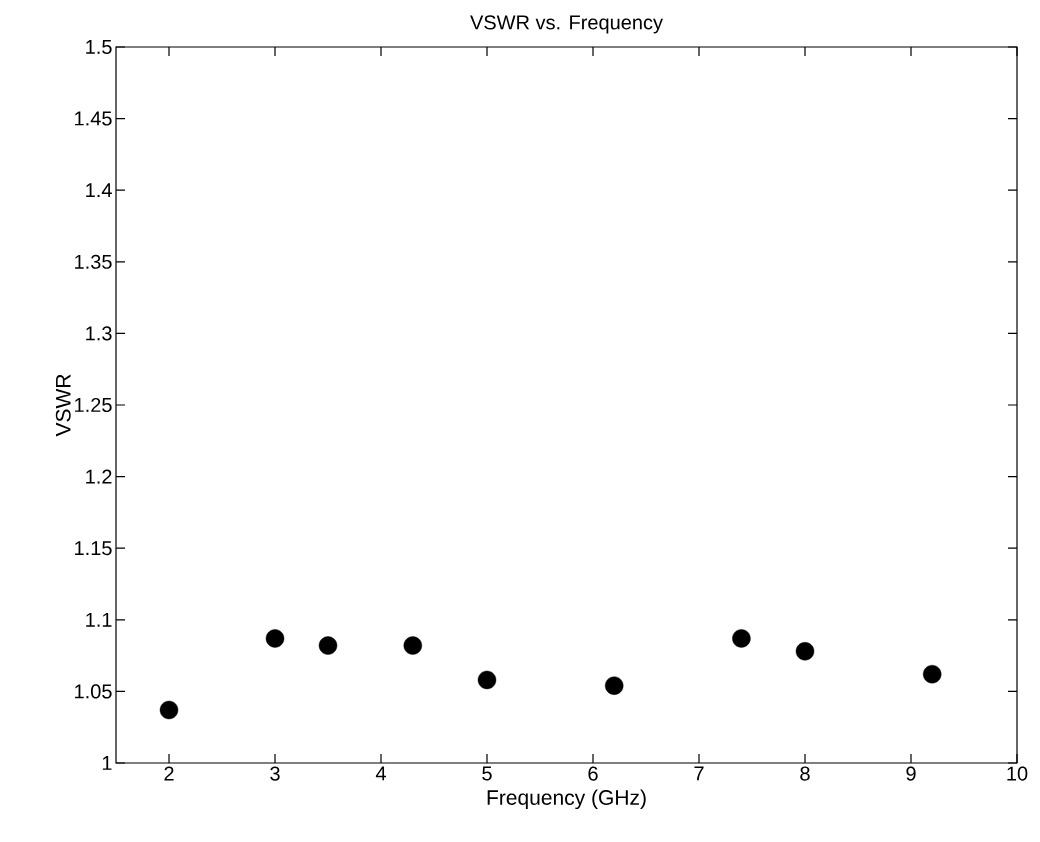  Describe the element at coordinates (380, 773) in the screenshot. I see `x-tick-label: 4` at that location.